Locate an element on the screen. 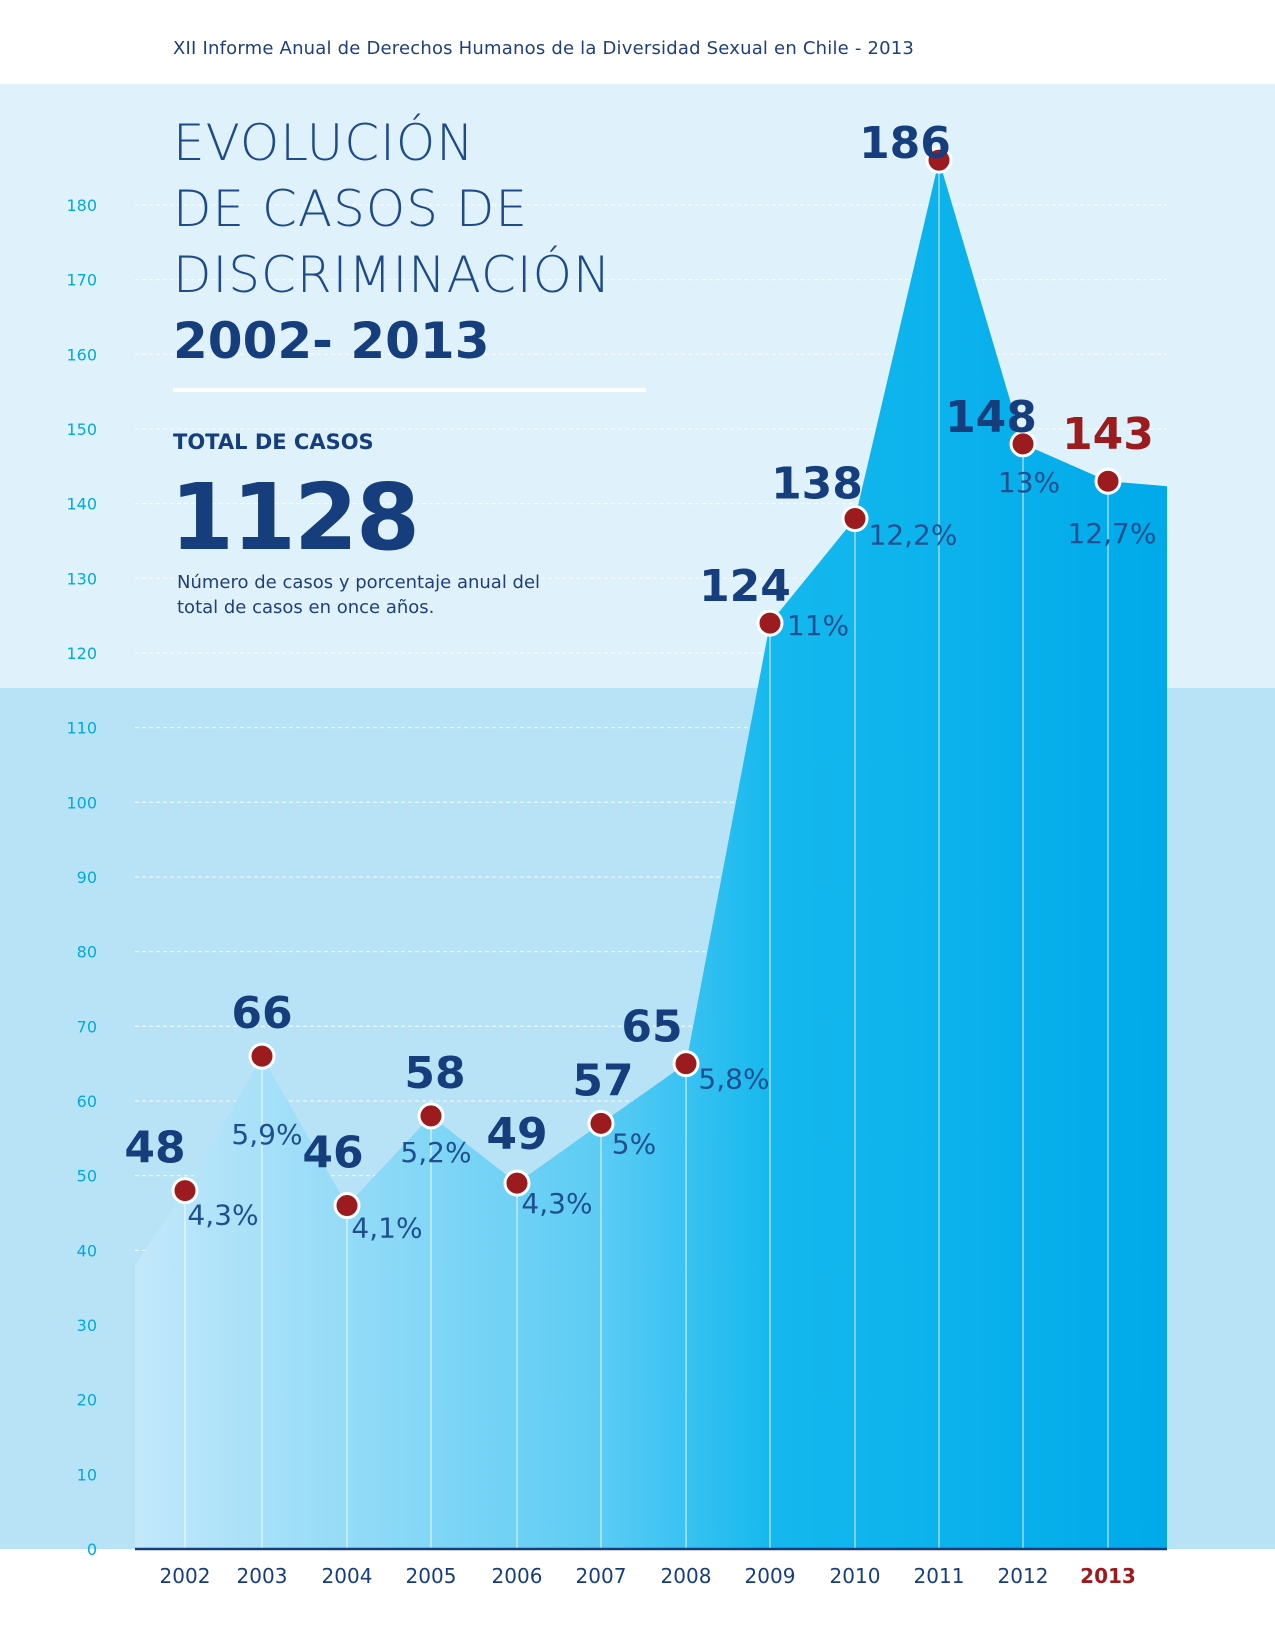 This screenshot has height=1650, width=1275. percent-label-4-3-2002: 4,3% is located at coordinates (222, 1215).